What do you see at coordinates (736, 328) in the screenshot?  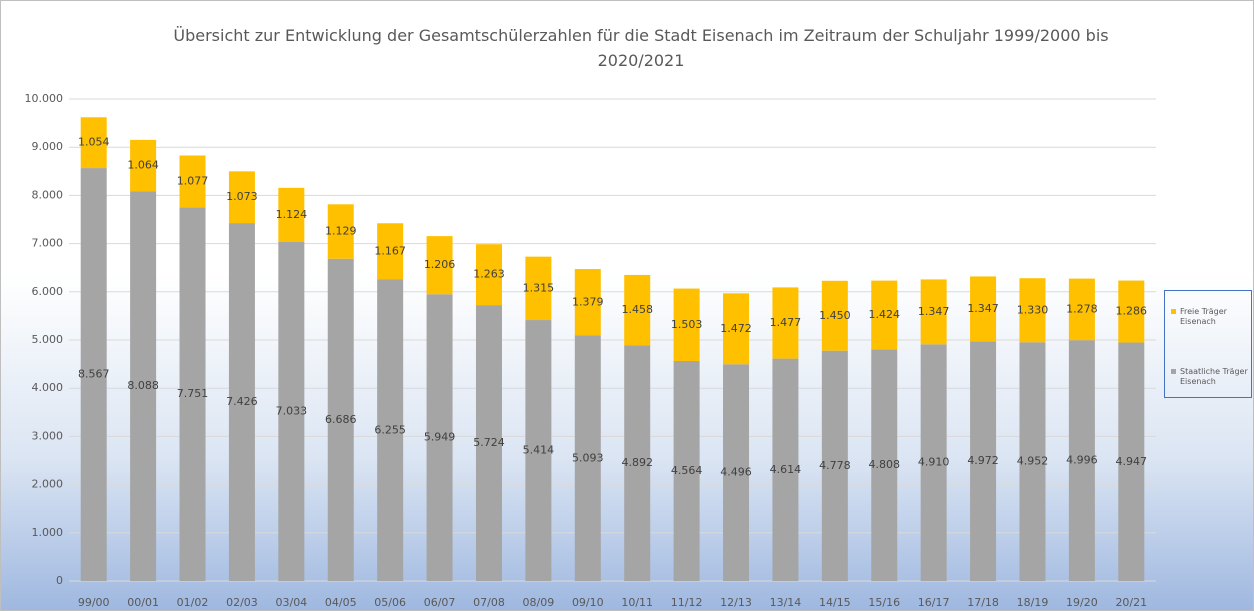 I see `data-label: 1.472` at bounding box center [736, 328].